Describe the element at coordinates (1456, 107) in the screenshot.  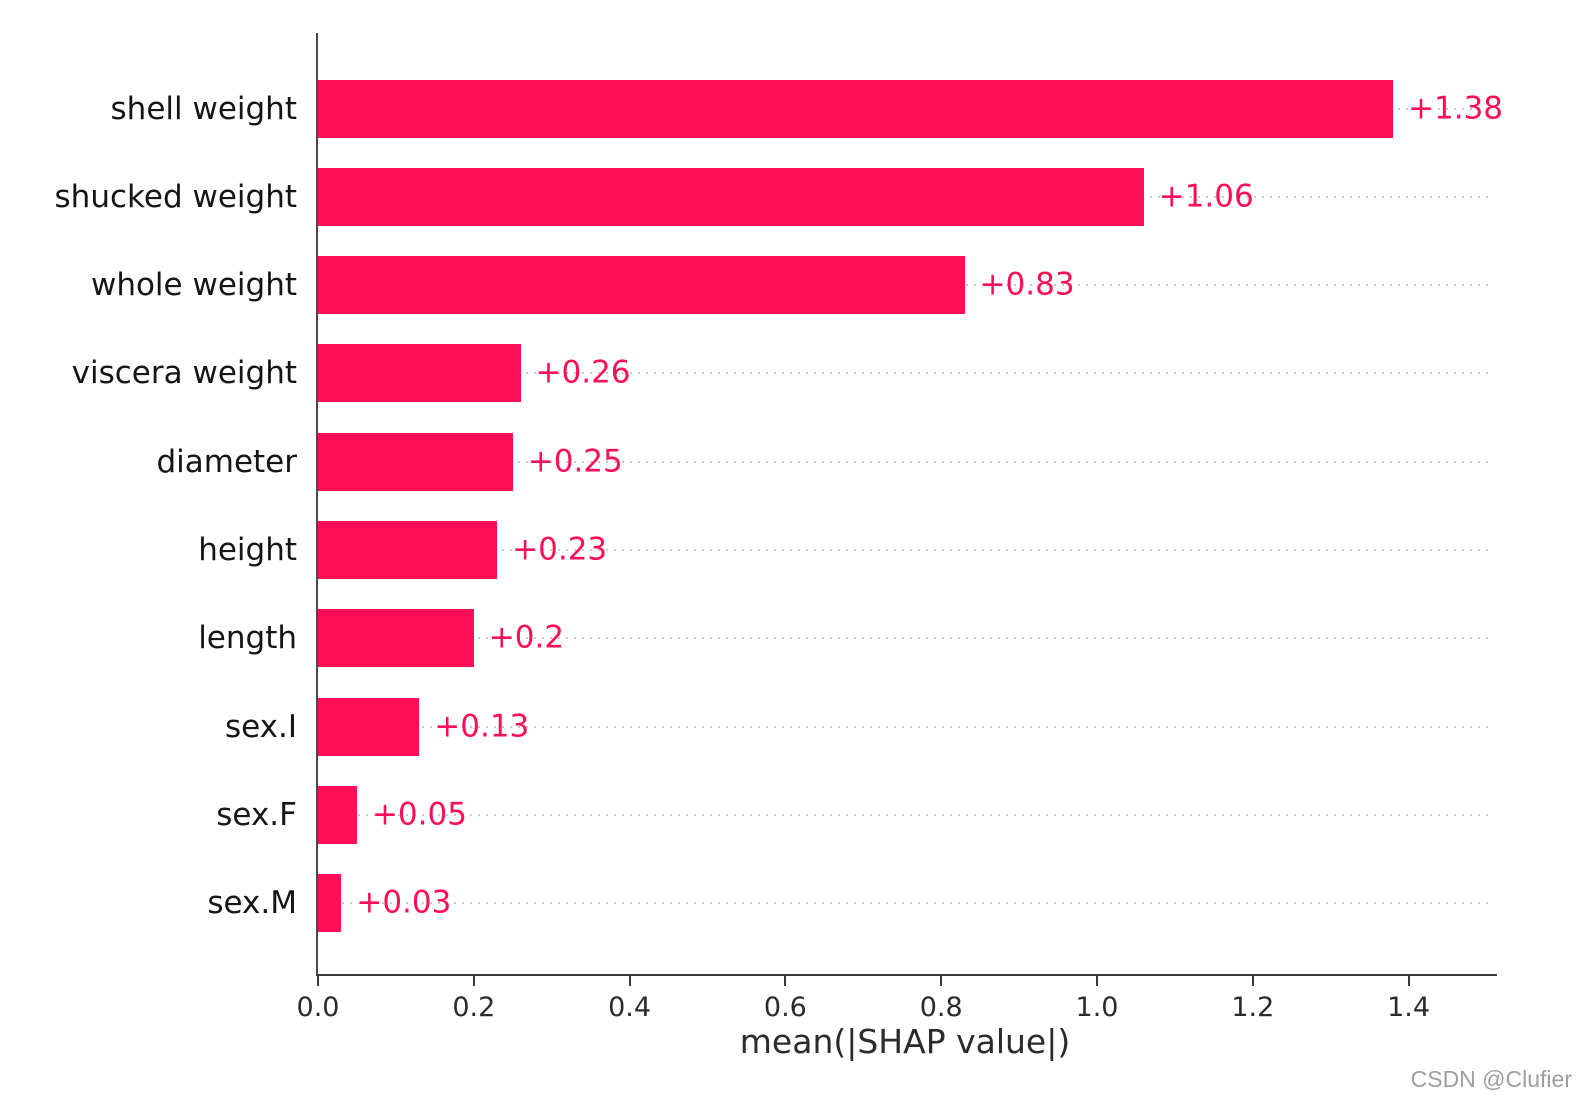
I see `value-label-shell-weight: +1.38` at that location.